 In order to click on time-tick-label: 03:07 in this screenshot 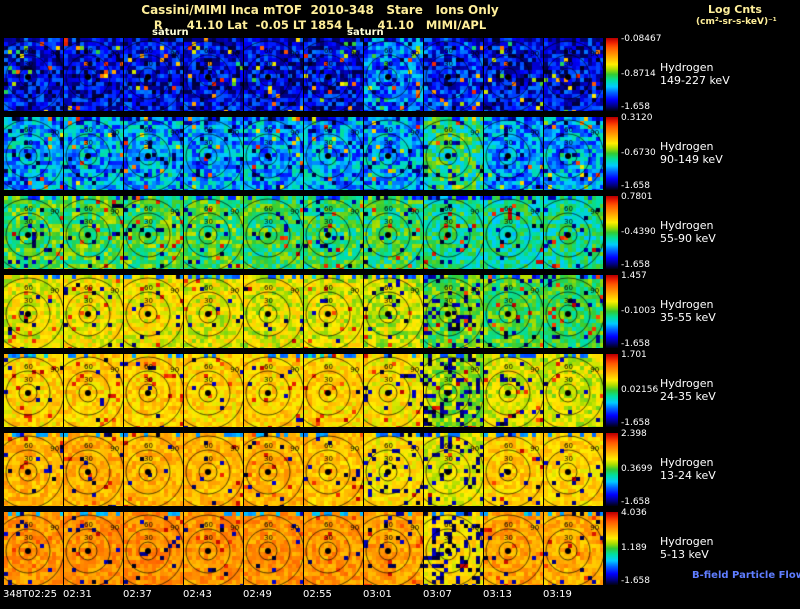, I will do `click(437, 594)`.